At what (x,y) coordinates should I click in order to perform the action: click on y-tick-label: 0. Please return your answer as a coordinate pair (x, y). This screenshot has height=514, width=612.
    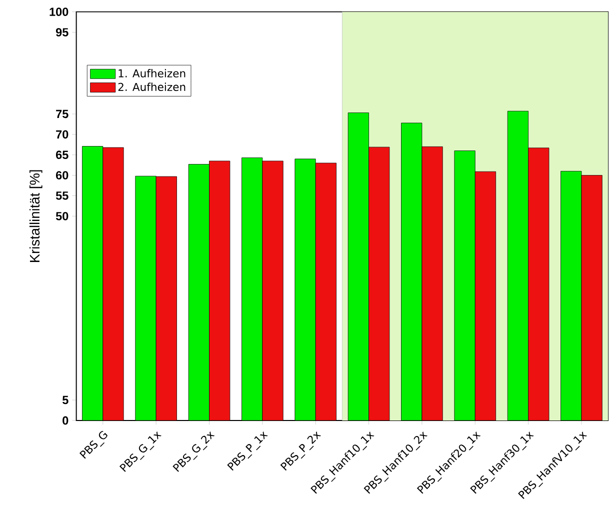
    Looking at the image, I should click on (65, 420).